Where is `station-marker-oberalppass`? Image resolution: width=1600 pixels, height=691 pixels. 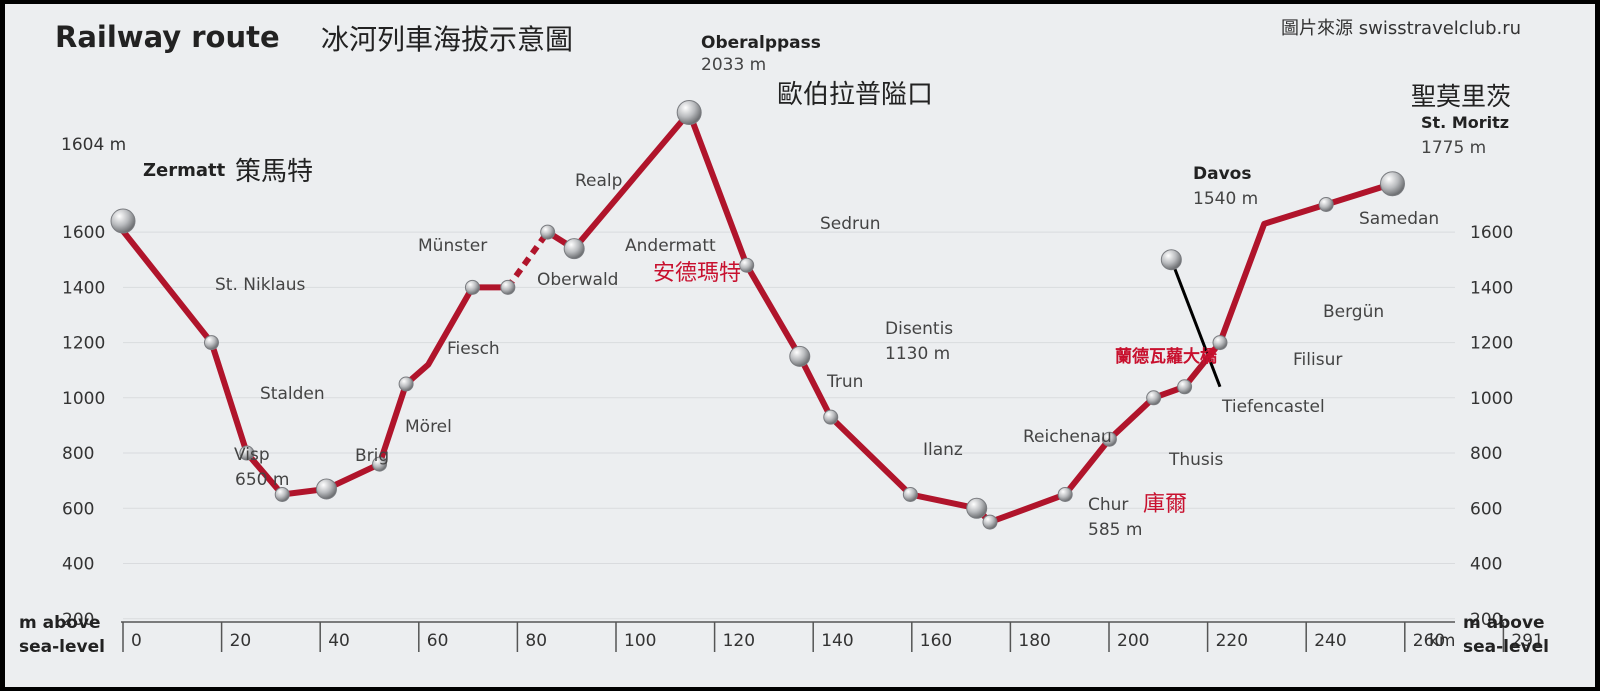 station-marker-oberalppass is located at coordinates (689, 113).